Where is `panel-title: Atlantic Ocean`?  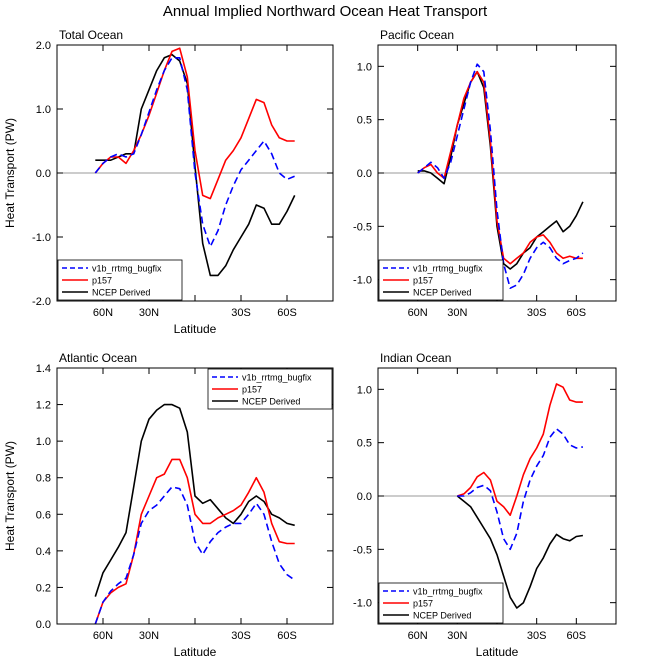
panel-title: Atlantic Ocean is located at coordinates (98, 358).